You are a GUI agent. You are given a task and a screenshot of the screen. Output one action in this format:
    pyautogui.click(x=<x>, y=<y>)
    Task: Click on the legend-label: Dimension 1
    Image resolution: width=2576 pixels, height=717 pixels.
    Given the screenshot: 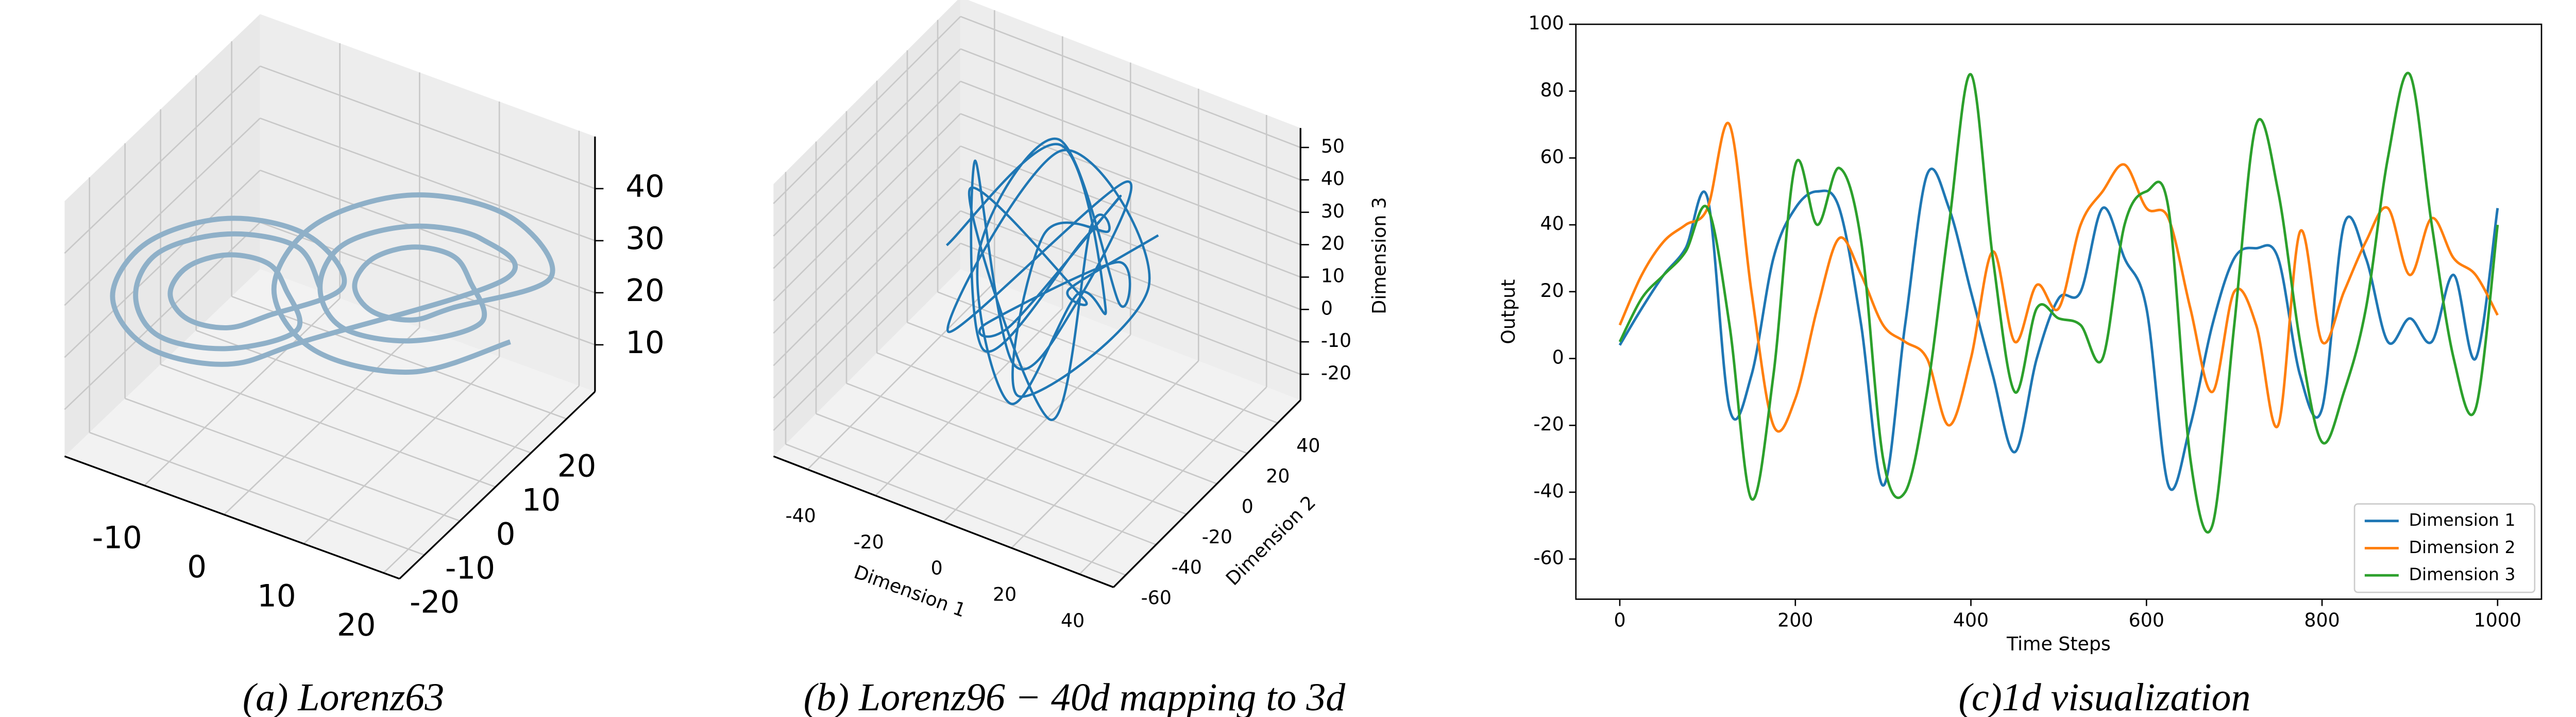 What is the action you would take?
    pyautogui.click(x=2462, y=520)
    